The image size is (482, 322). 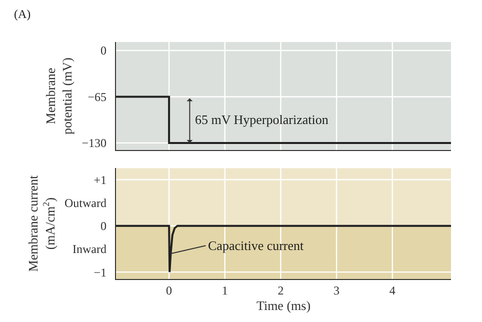 What do you see at coordinates (262, 119) in the screenshot?
I see `annotation: 65 mV Hyperpolarization` at bounding box center [262, 119].